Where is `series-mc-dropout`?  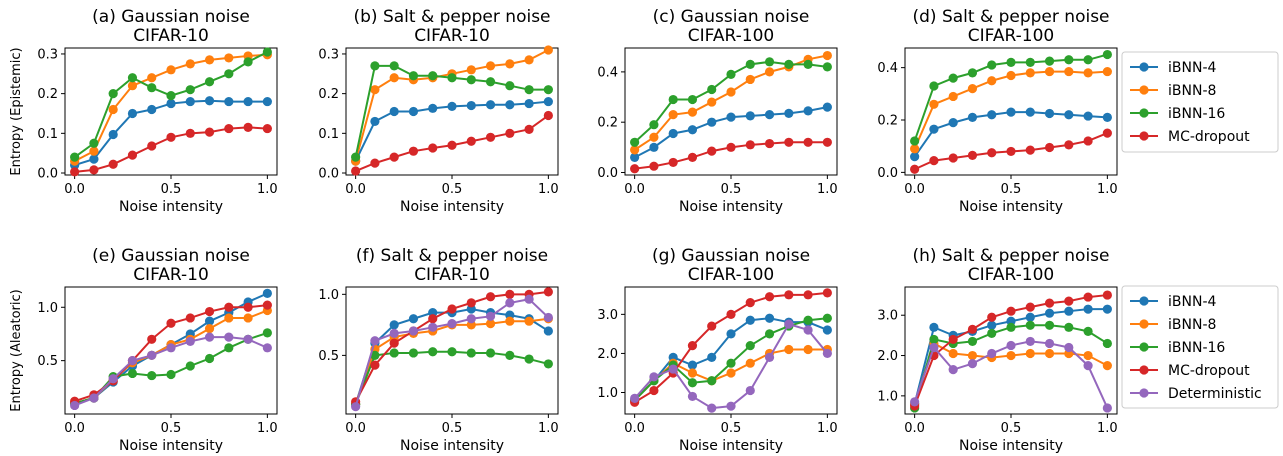 series-mc-dropout is located at coordinates (731, 155).